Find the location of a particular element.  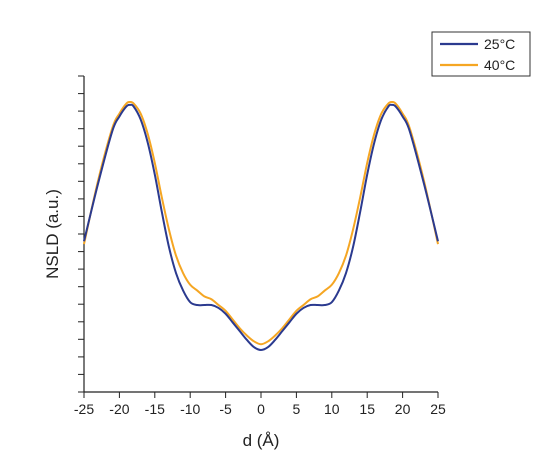

legend-box is located at coordinates (481, 54).